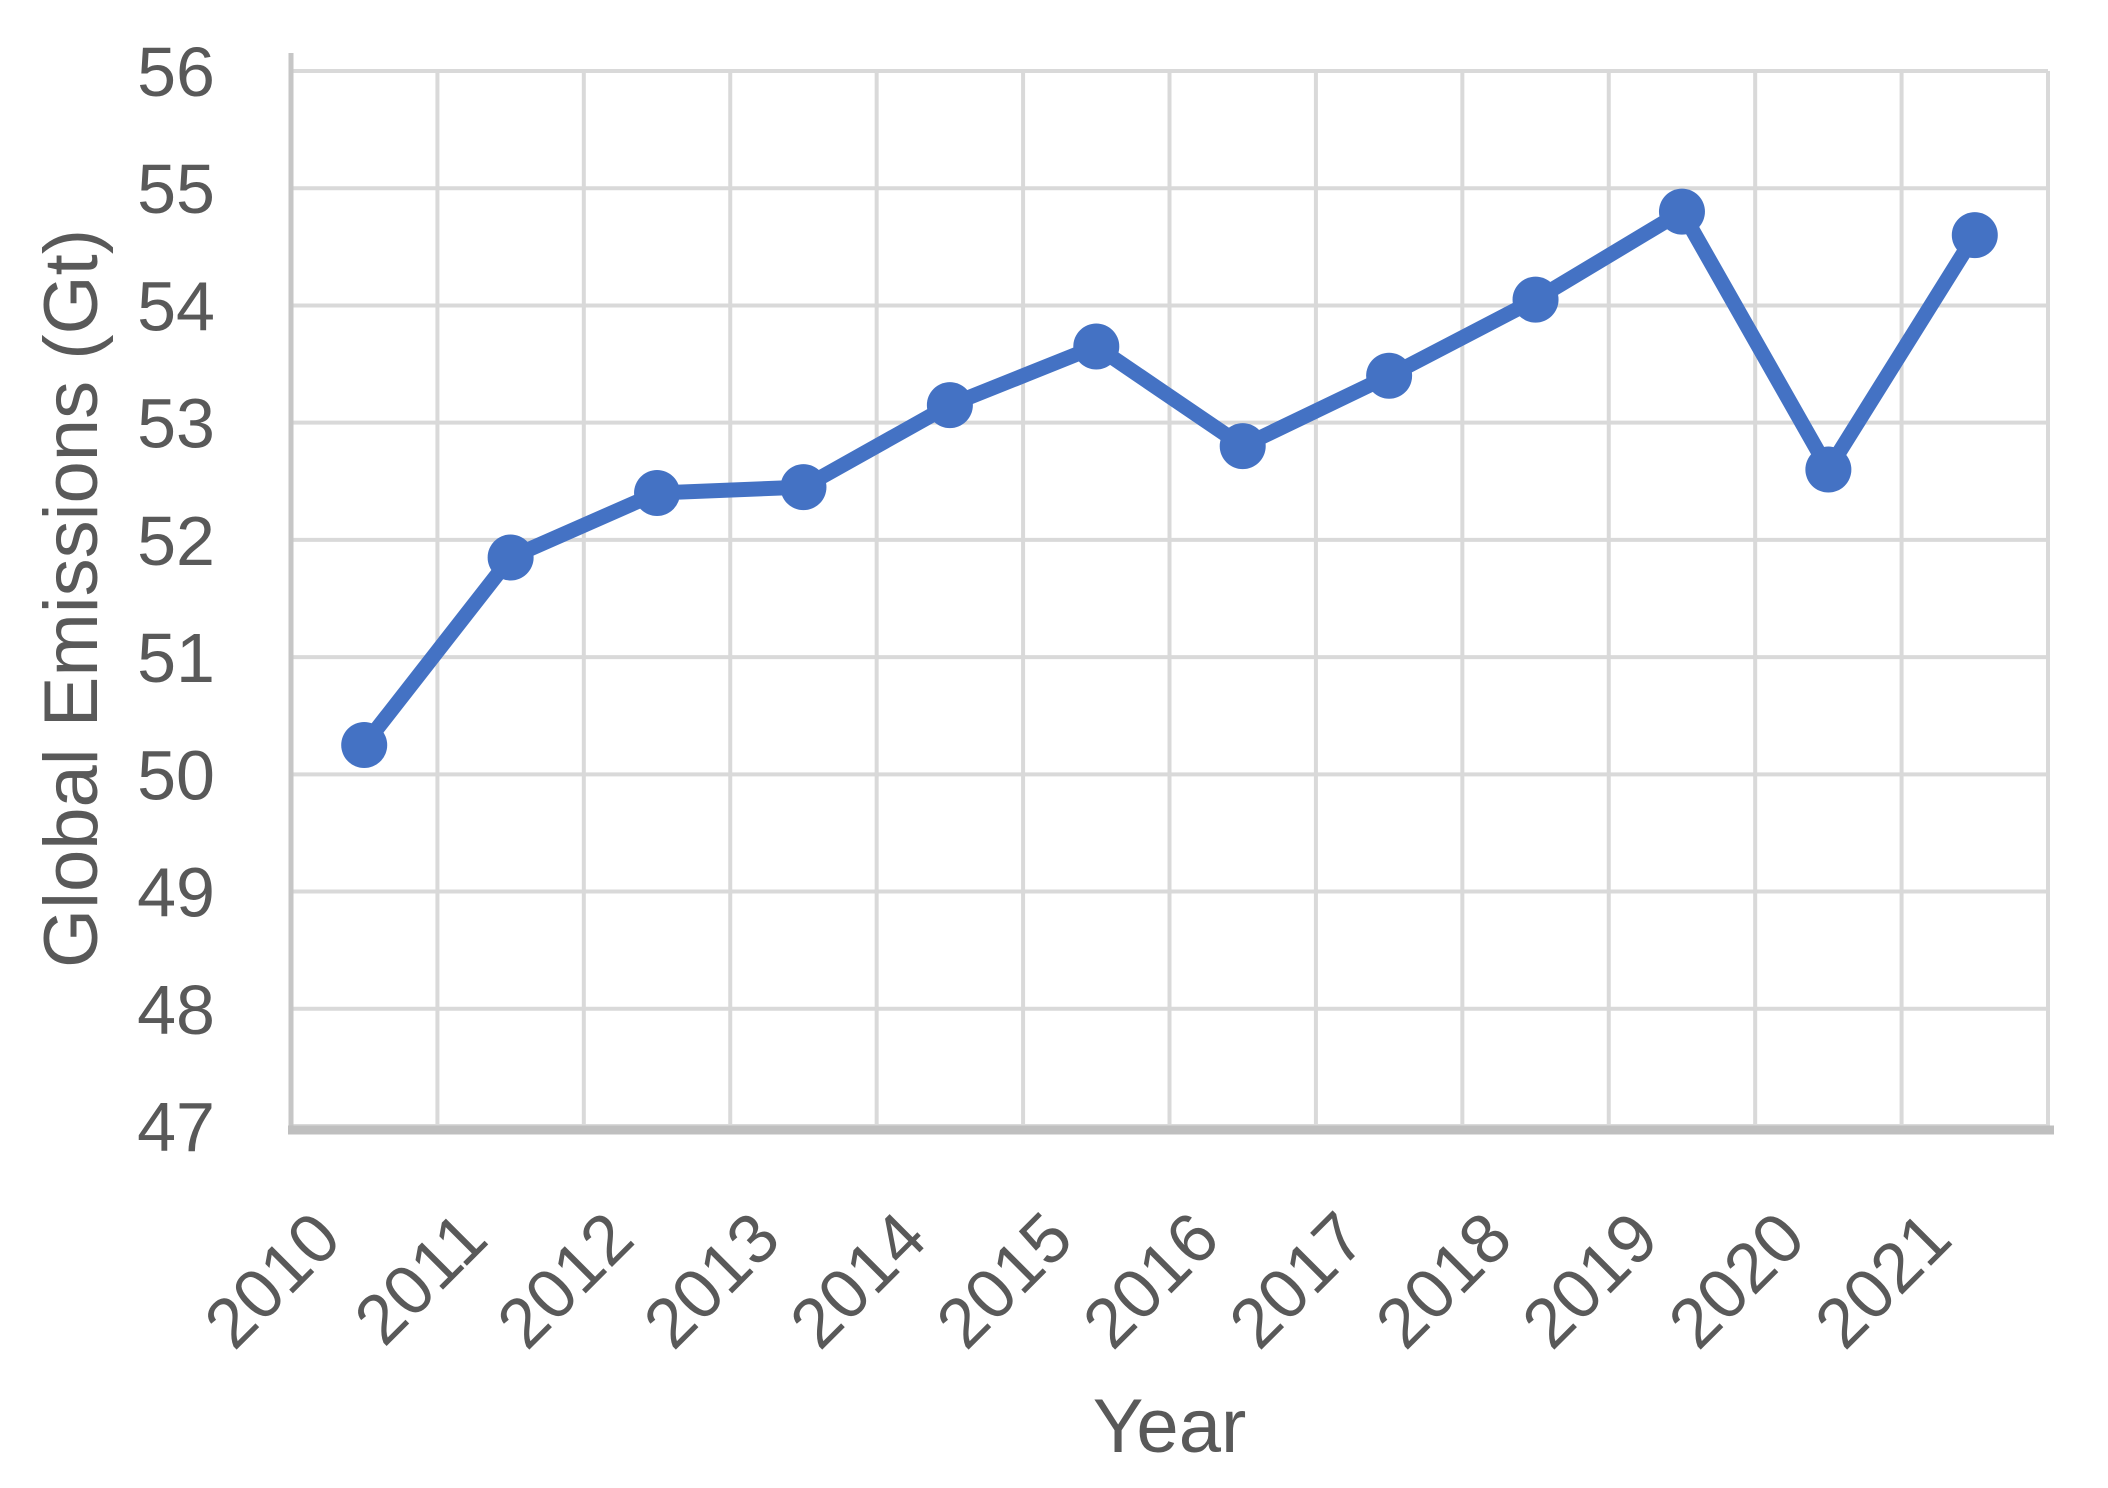  What do you see at coordinates (1170, 1426) in the screenshot?
I see `x-axis-title: Year` at bounding box center [1170, 1426].